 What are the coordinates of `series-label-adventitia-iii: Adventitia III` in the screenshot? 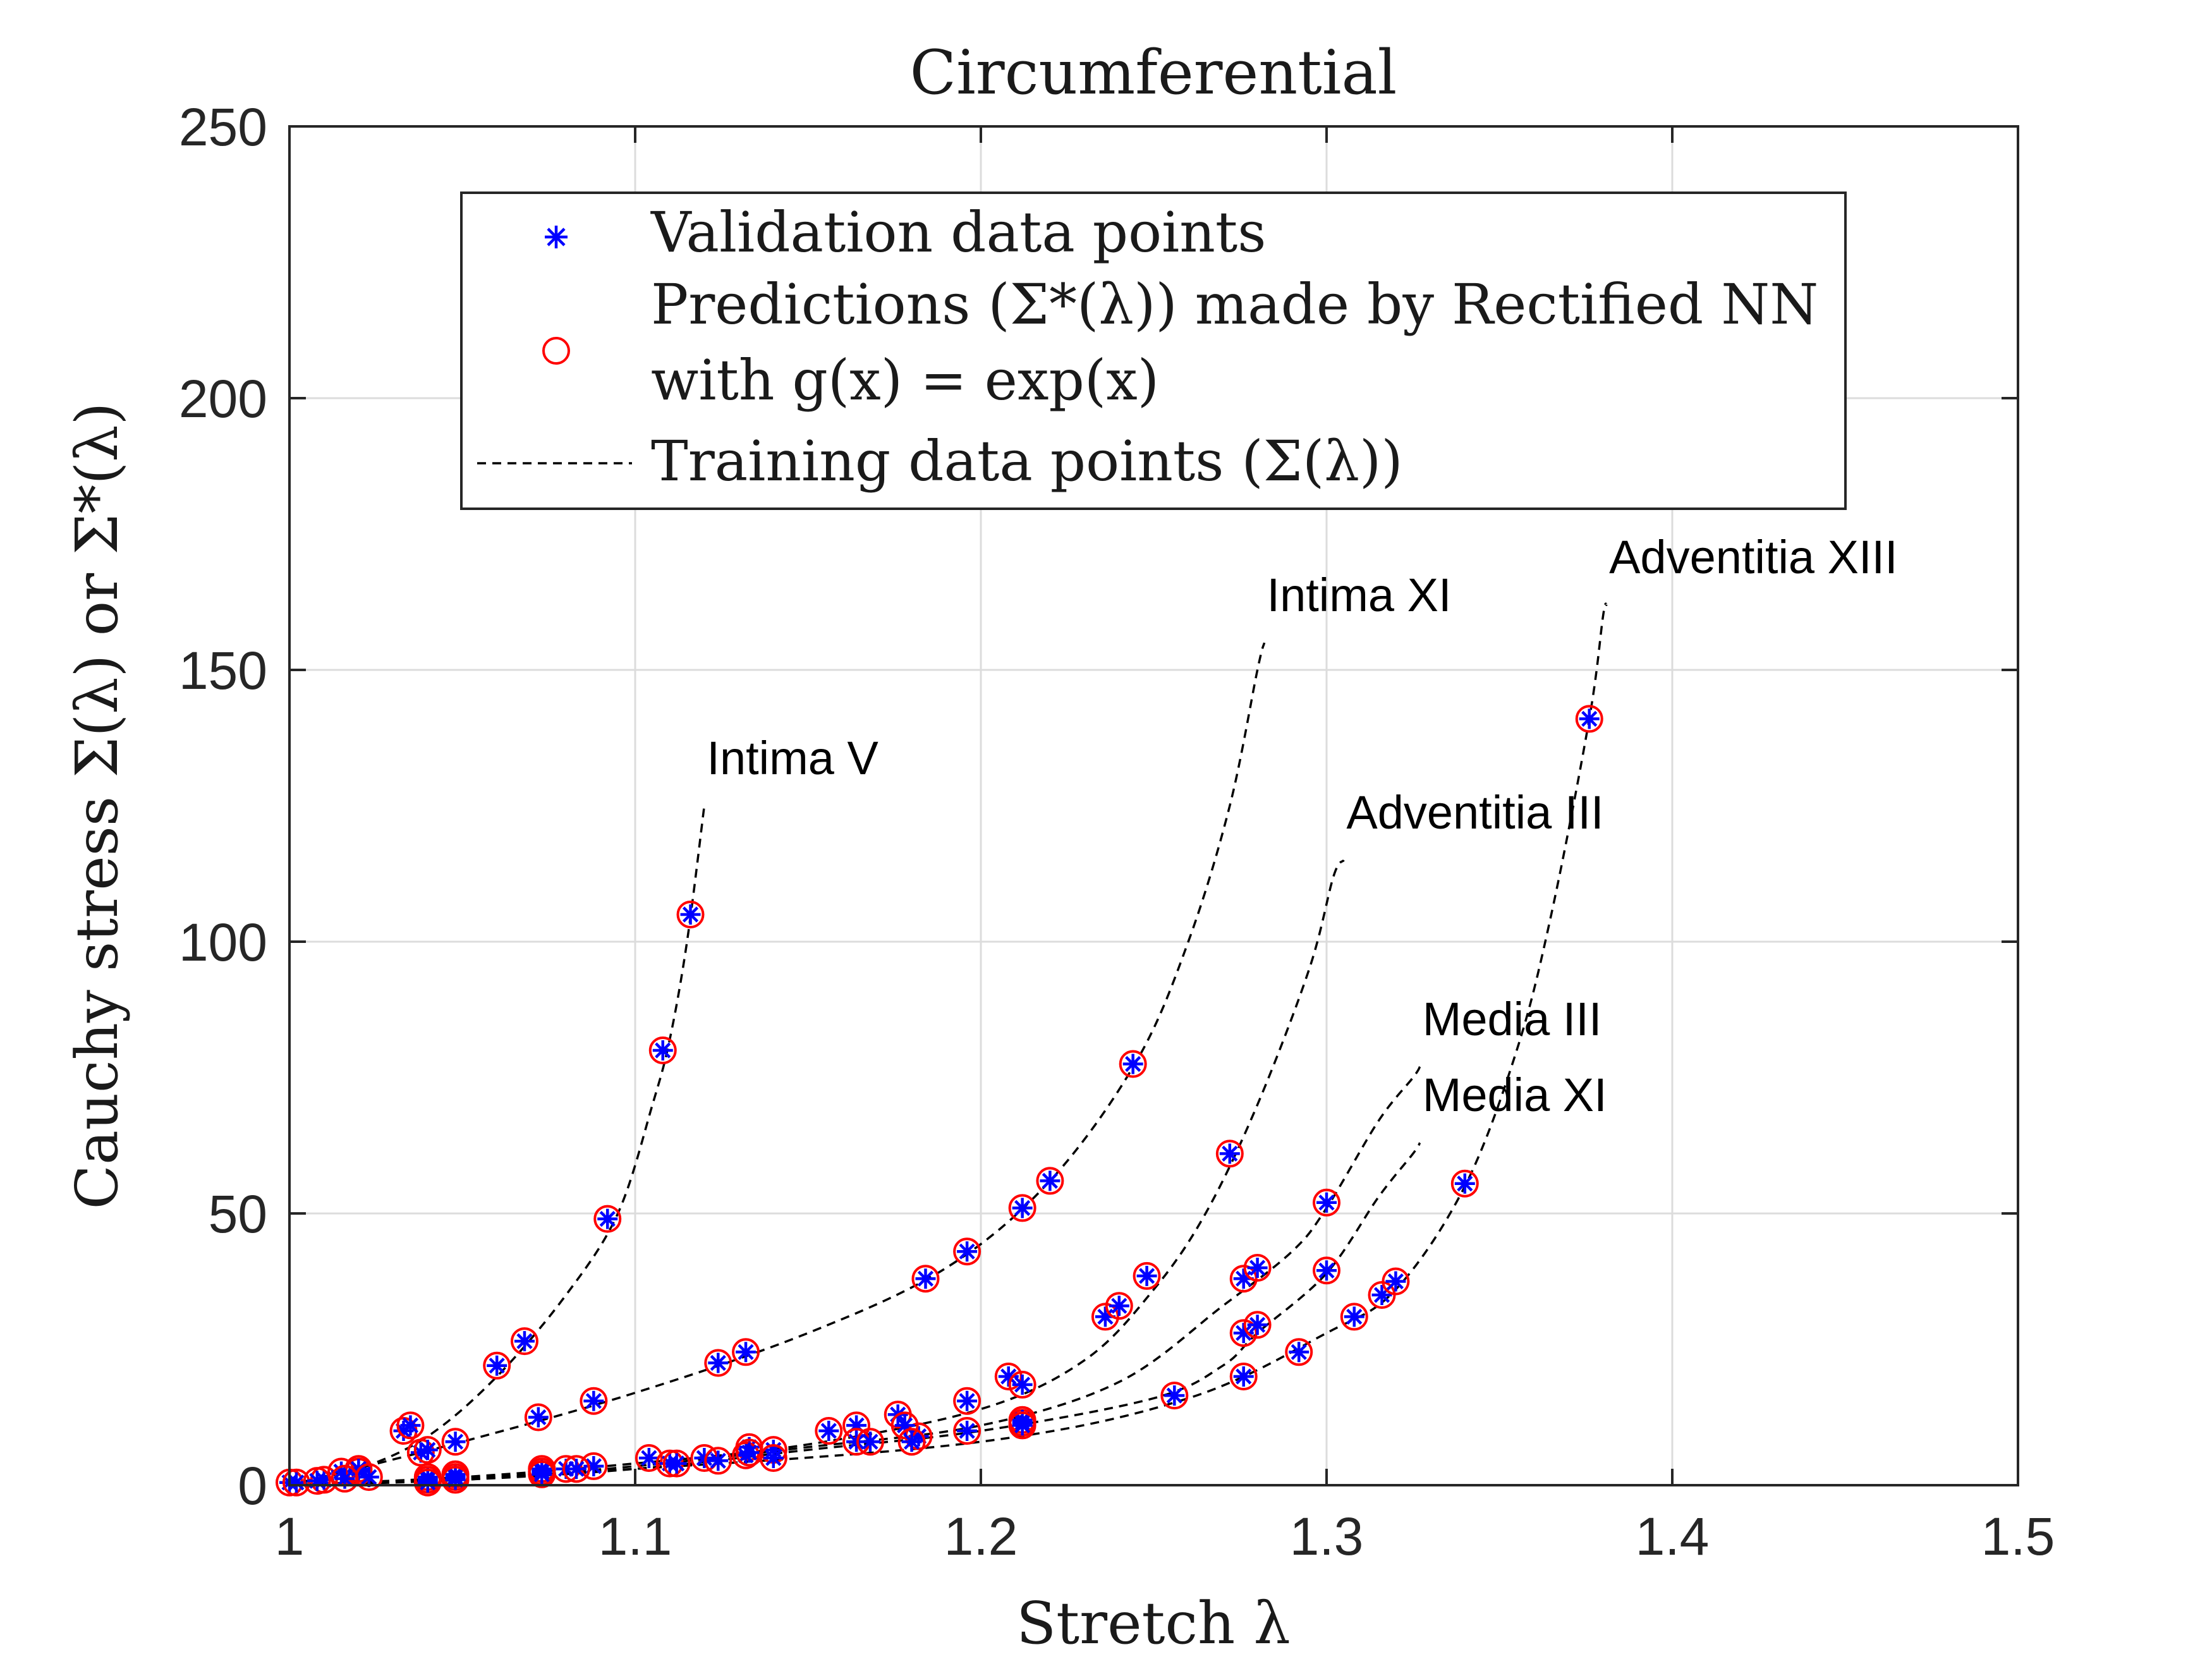 It's located at (1474, 812).